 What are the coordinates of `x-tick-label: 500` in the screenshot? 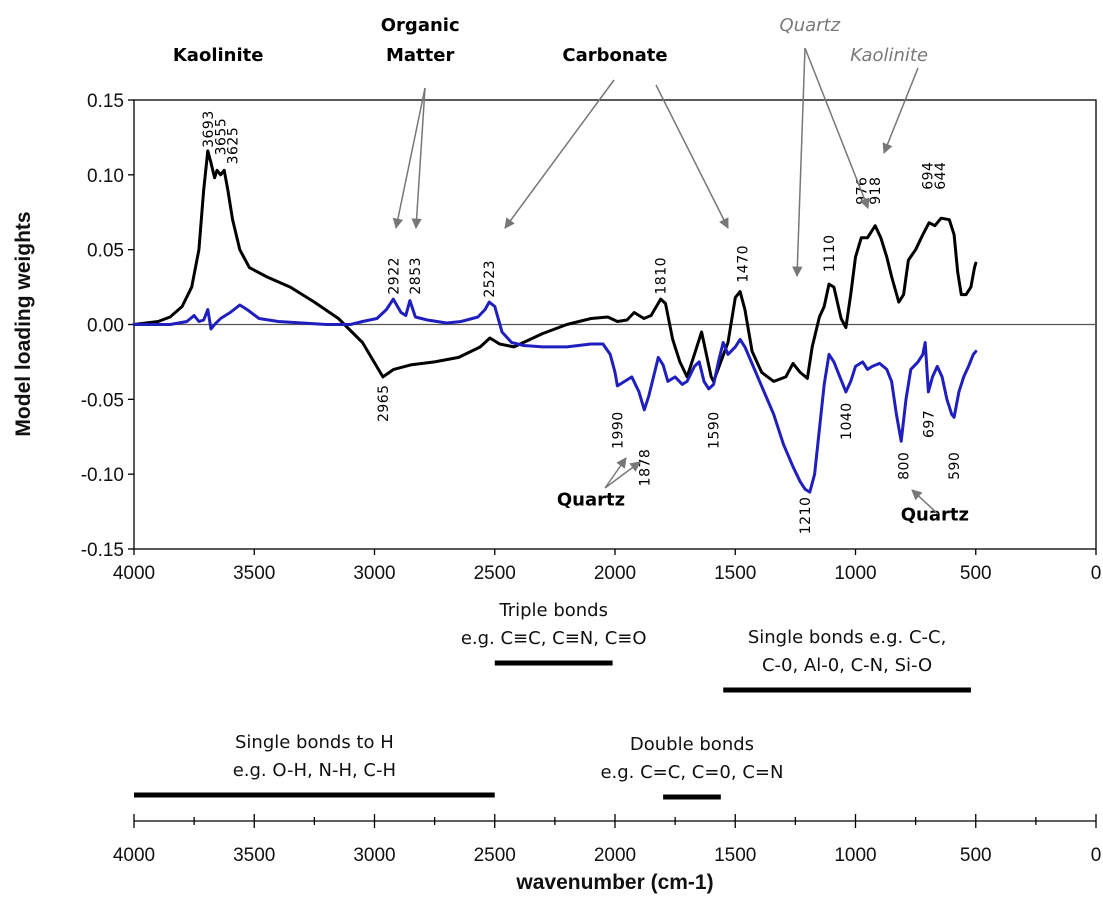 It's located at (976, 573).